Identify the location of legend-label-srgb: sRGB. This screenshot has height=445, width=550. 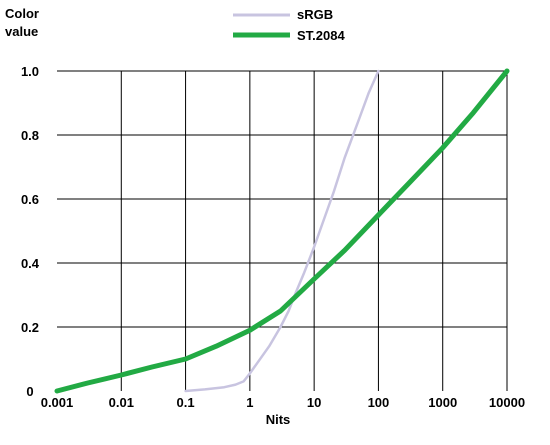
(315, 14).